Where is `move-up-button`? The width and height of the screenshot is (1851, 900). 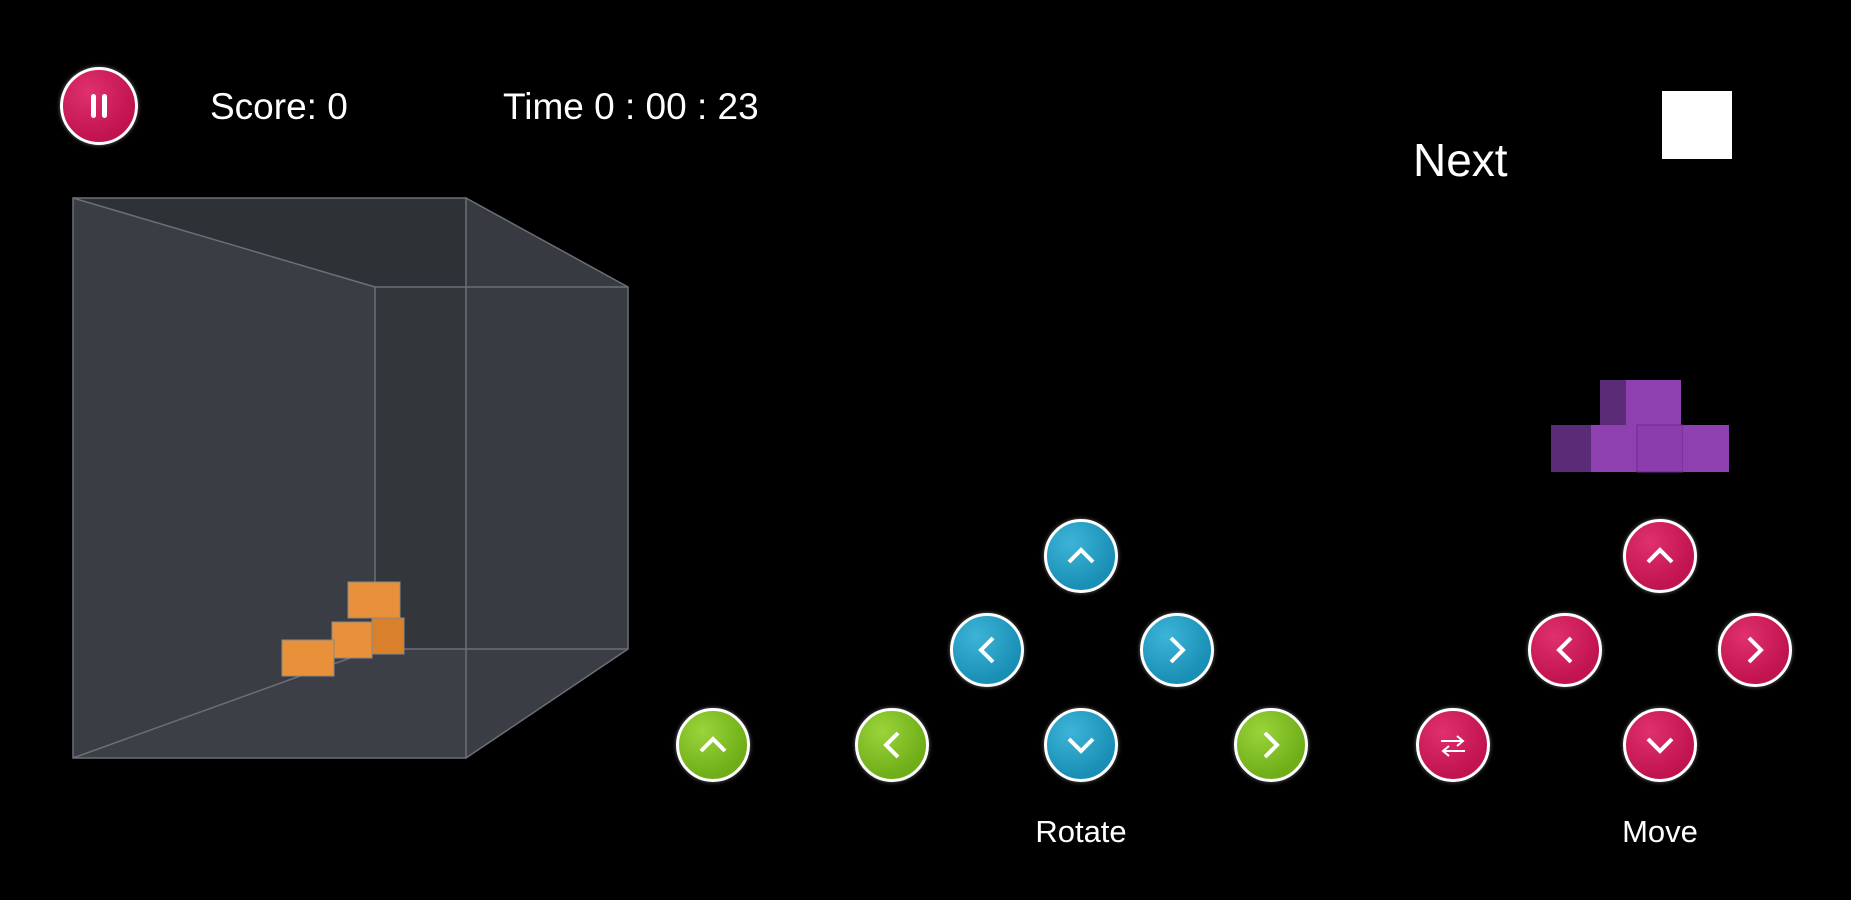 move-up-button is located at coordinates (1660, 556).